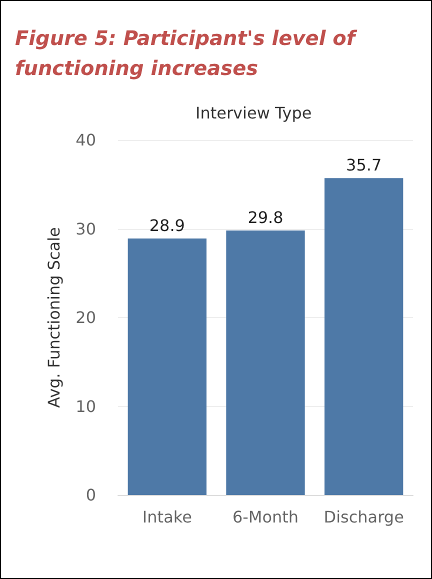  I want to click on x-tick-label: Discharge, so click(364, 517).